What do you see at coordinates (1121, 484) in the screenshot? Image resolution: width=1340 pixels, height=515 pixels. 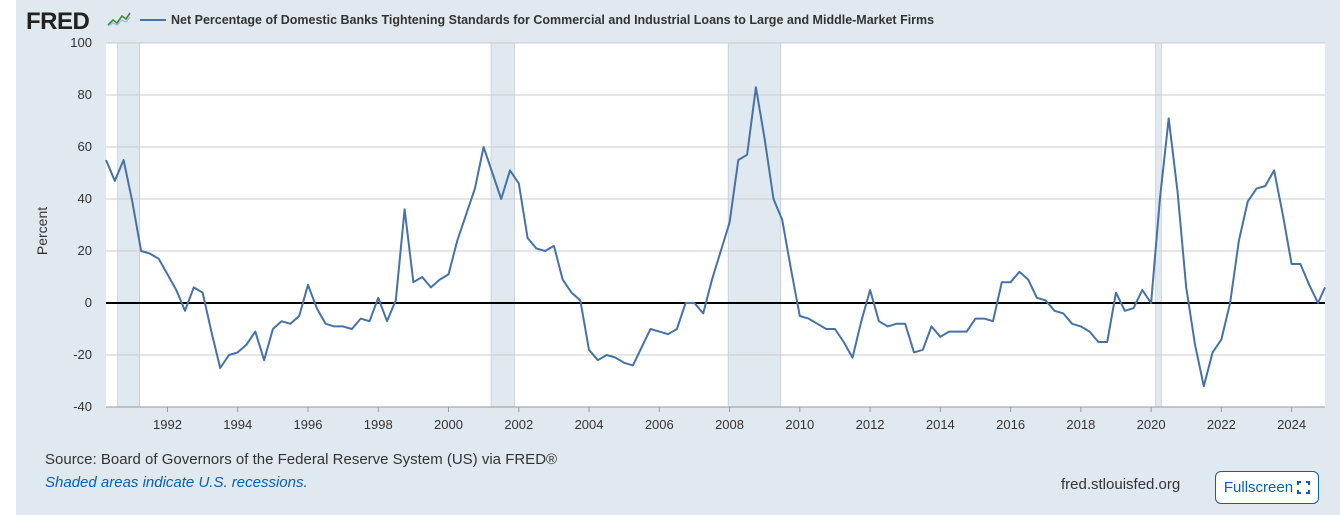 I see `site-url: fred.stlouisfed.org` at bounding box center [1121, 484].